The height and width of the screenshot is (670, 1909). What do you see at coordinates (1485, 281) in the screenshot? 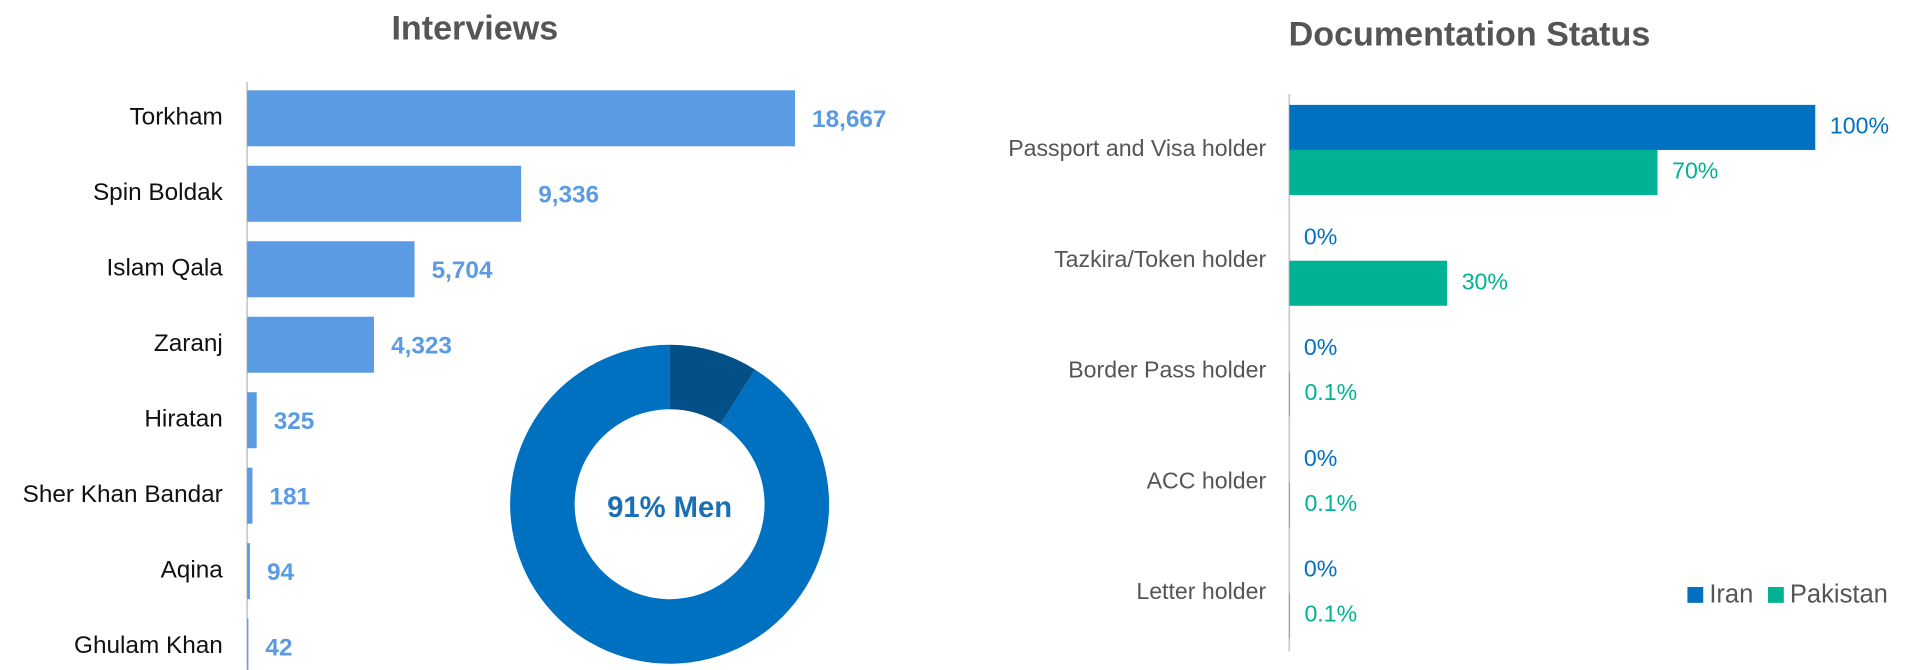
I see `data-label: 30%` at bounding box center [1485, 281].